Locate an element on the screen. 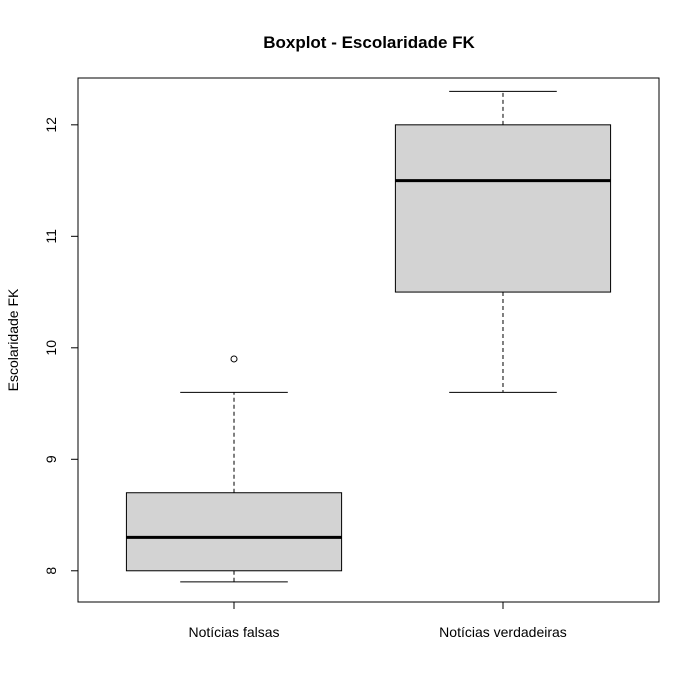 Image resolution: width=700 pixels, height=700 pixels. y-tick-label: 8 is located at coordinates (51, 571).